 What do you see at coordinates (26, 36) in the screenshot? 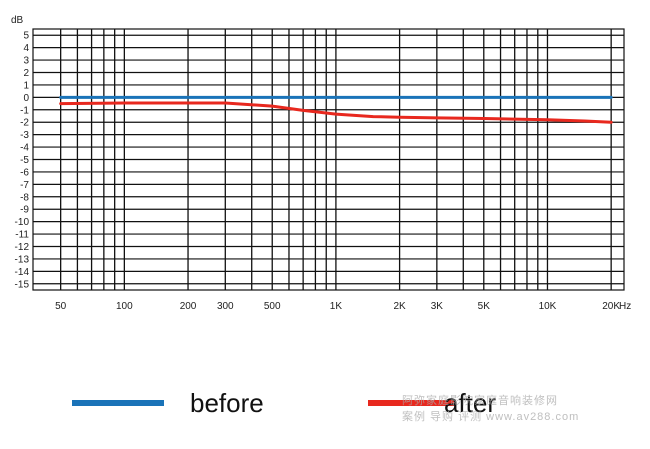
I see `y-tick-label: 5` at bounding box center [26, 36].